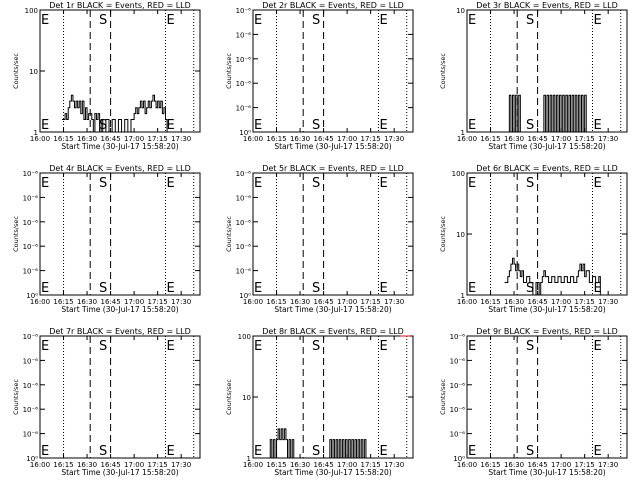 This screenshot has width=640, height=480. What do you see at coordinates (547, 331) in the screenshot?
I see `panel-title: Det 9r BLACK = Events, RED = LLD` at bounding box center [547, 331].